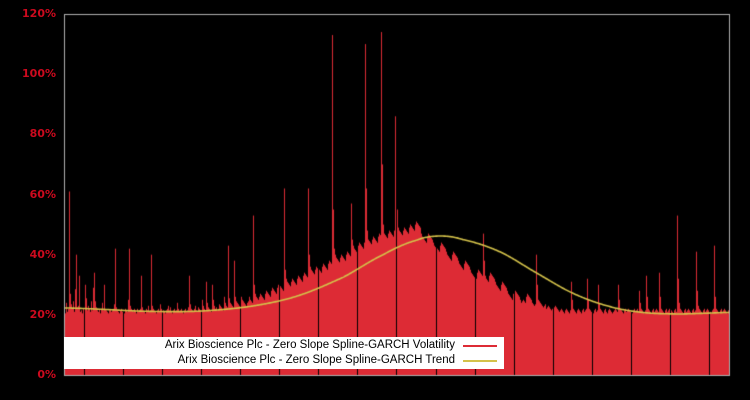  What do you see at coordinates (42, 314) in the screenshot?
I see `y-tick-label-20: 20%` at bounding box center [42, 314].